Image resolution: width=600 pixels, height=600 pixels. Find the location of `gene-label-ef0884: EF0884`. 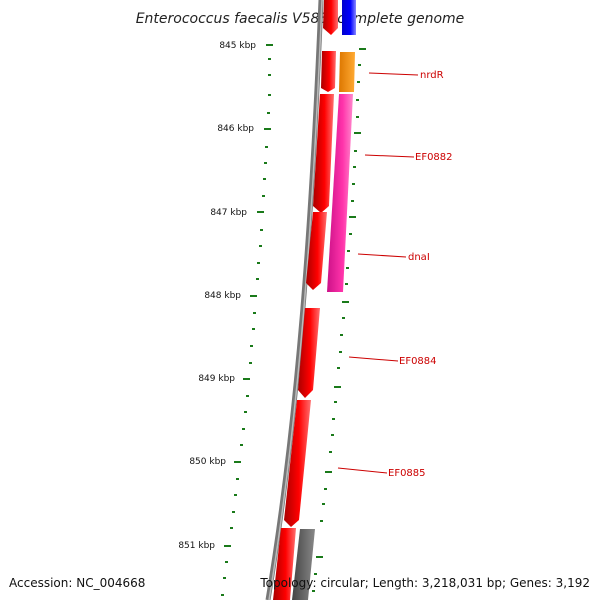

gene-label-ef0884: EF0884 is located at coordinates (418, 361).